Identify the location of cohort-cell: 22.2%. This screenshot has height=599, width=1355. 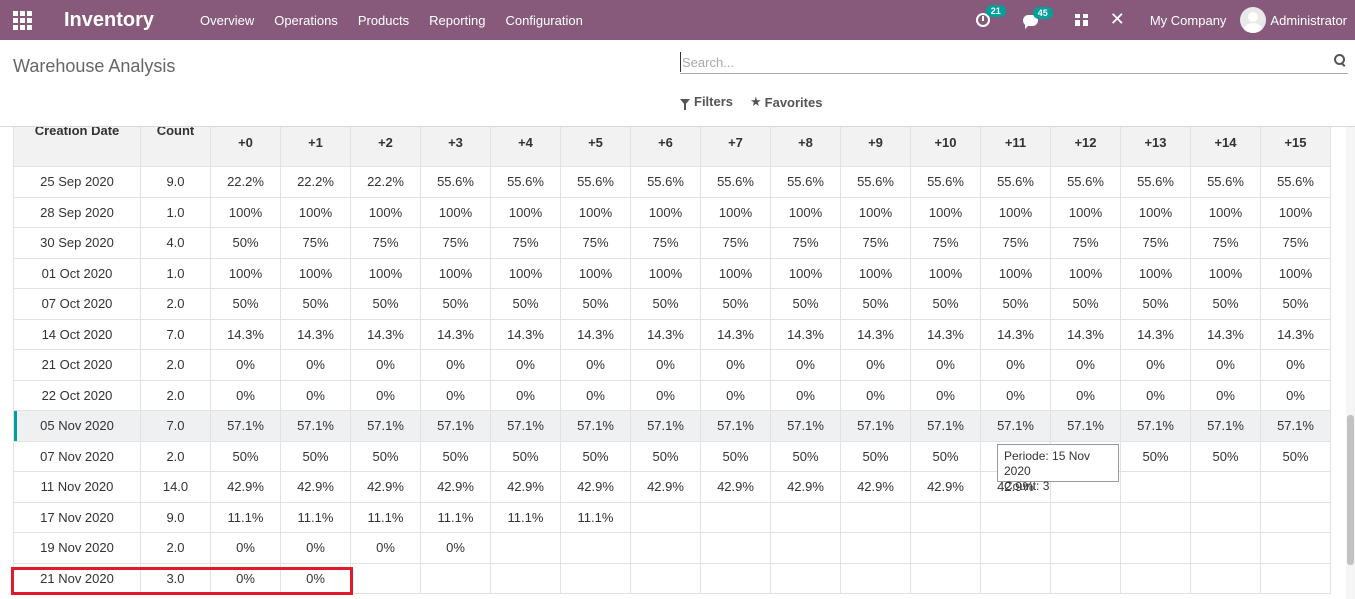
(385, 182).